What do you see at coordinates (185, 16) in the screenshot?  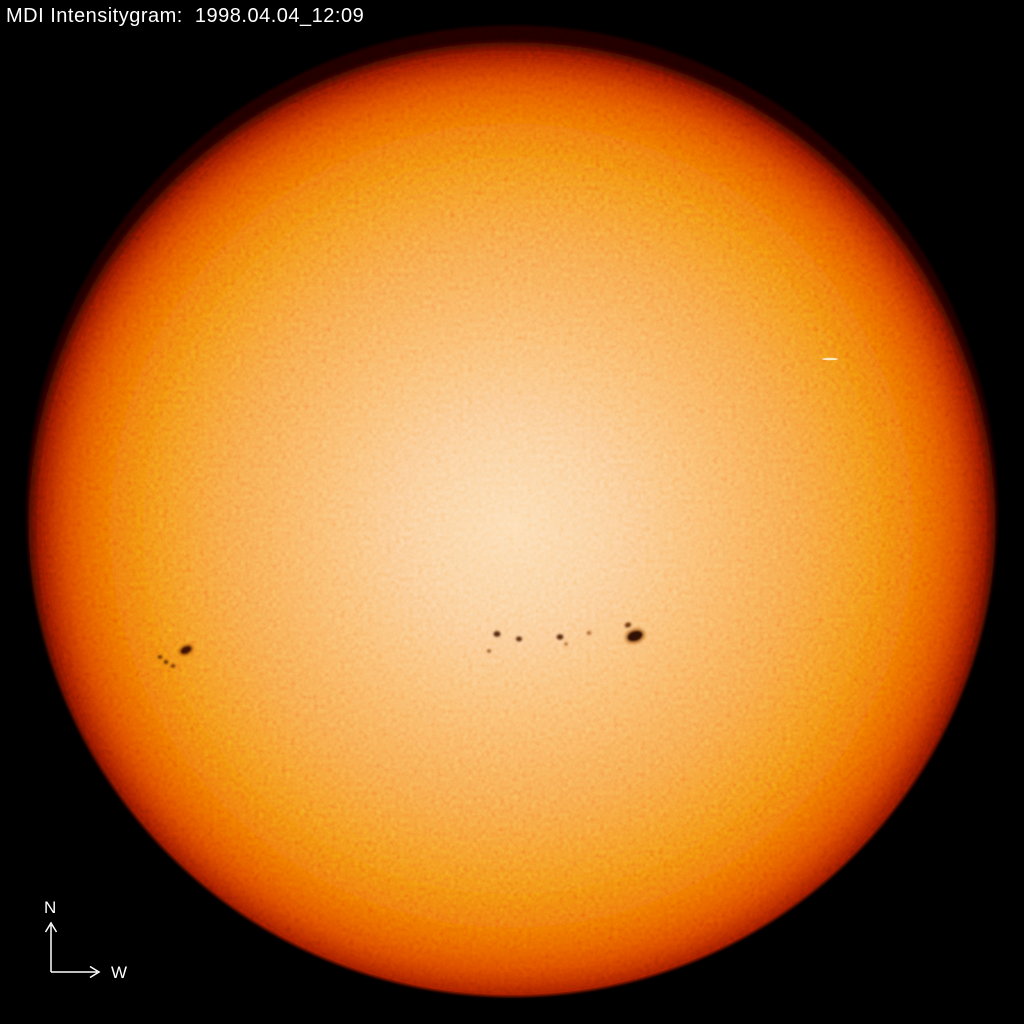 I see `image-title: MDI Intensitygram: 1998.04.04_12:09` at bounding box center [185, 16].